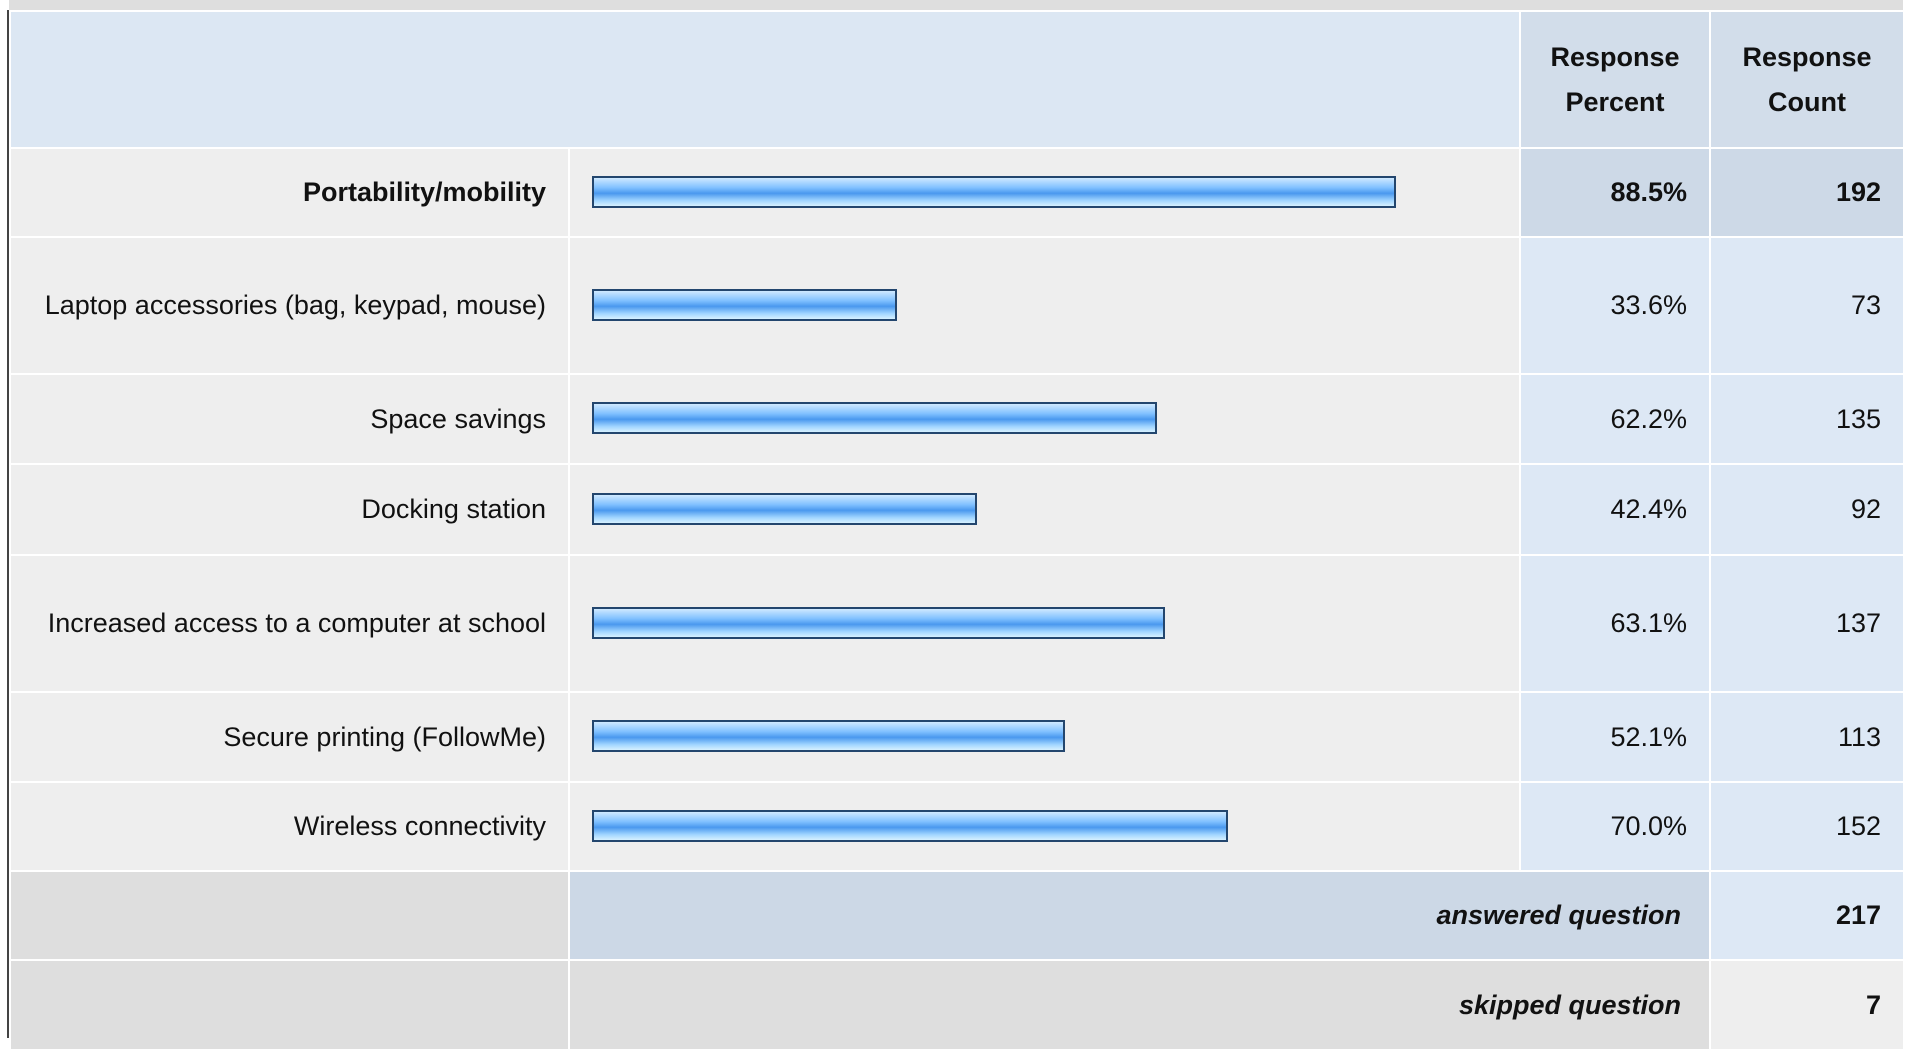 The height and width of the screenshot is (1051, 1907). What do you see at coordinates (1615, 623) in the screenshot?
I see `response-percent: 63.1%` at bounding box center [1615, 623].